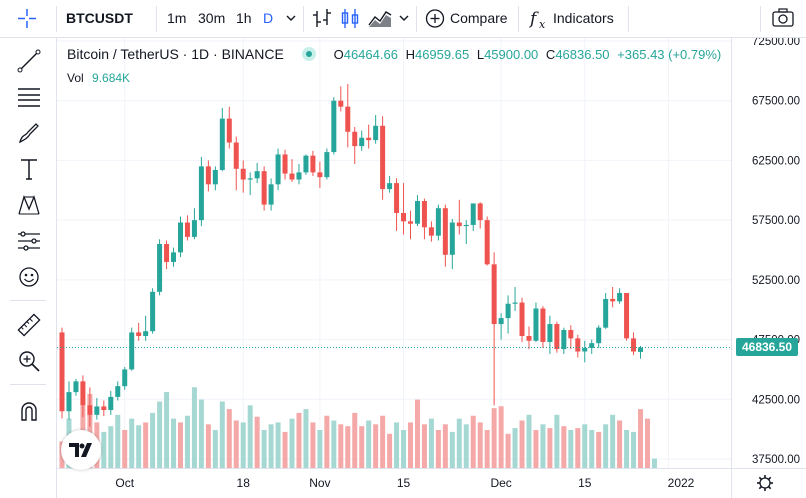 Image resolution: width=806 pixels, height=498 pixels. What do you see at coordinates (380, 18) in the screenshot?
I see `area-chart-icon` at bounding box center [380, 18].